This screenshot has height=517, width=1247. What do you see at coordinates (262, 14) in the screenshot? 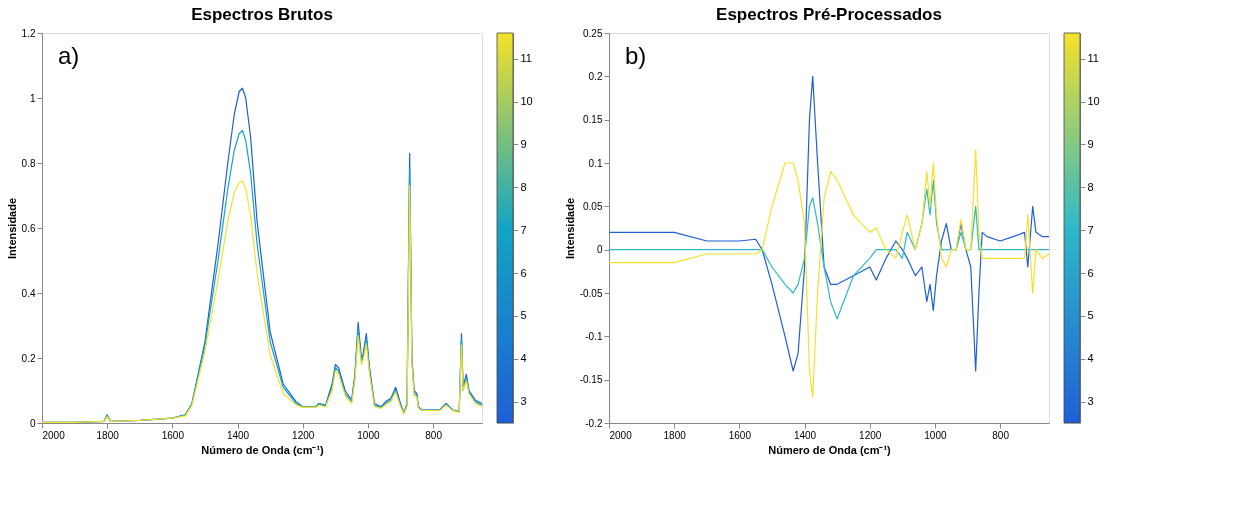
I see `chart-title: Espectros Brutos` at bounding box center [262, 14].